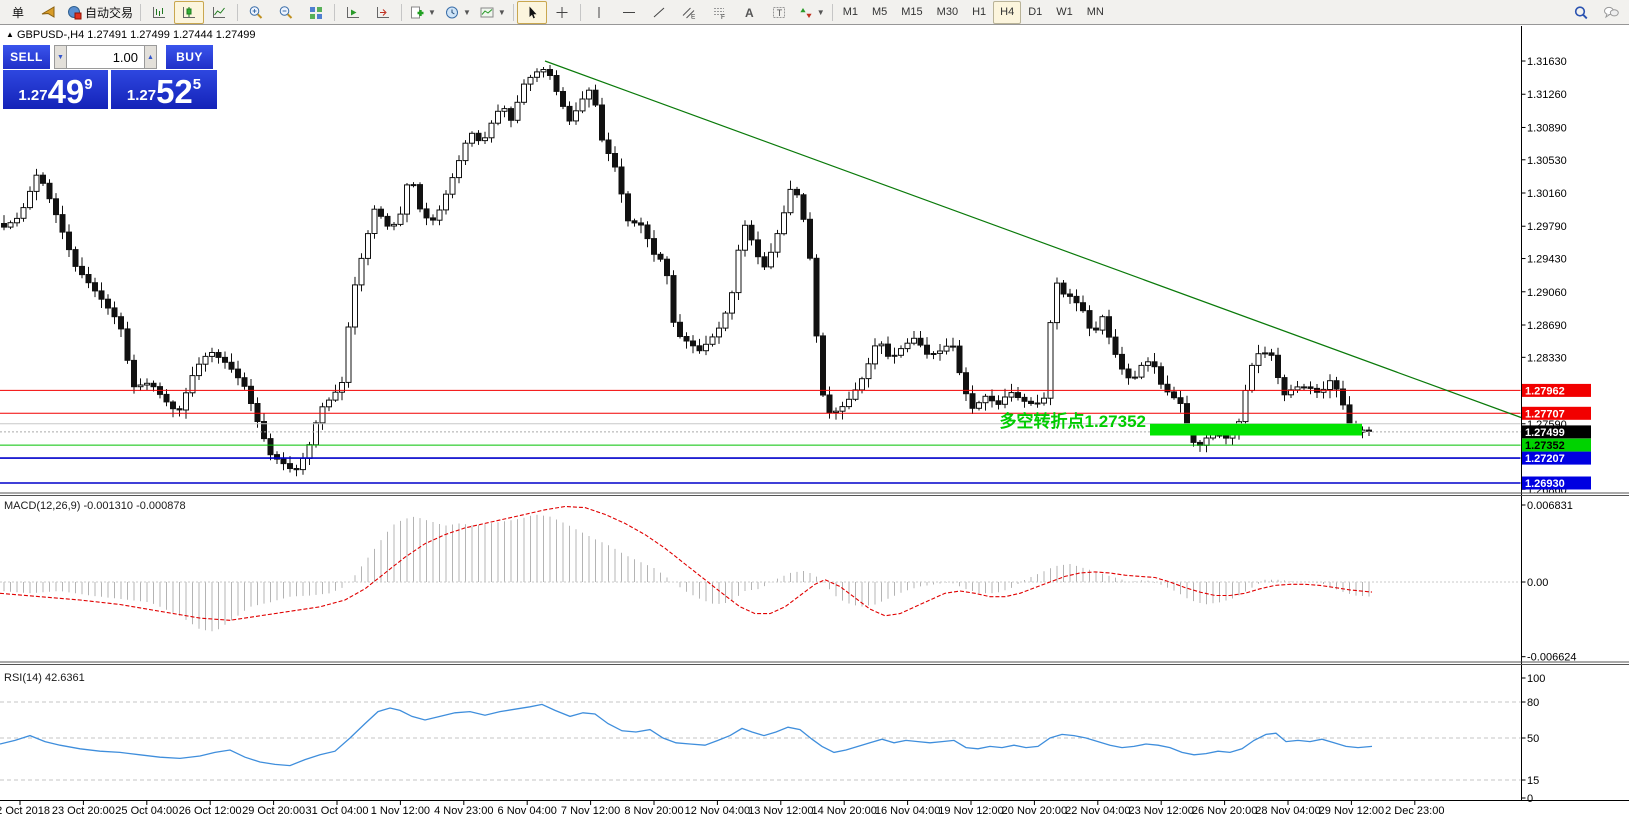 This screenshot has width=1629, height=819. What do you see at coordinates (1035, 12) in the screenshot?
I see `timeframe-button-d1: D1` at bounding box center [1035, 12].